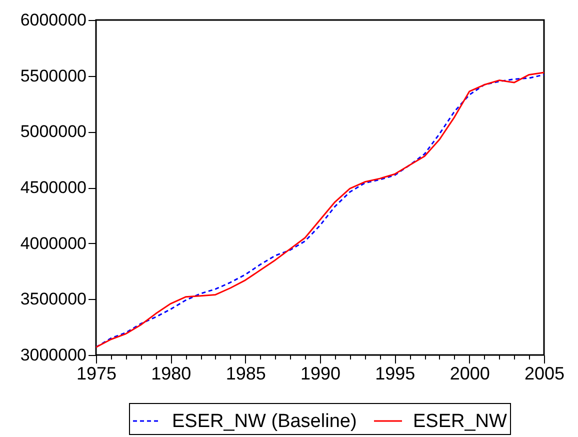 Image resolution: width=578 pixels, height=437 pixels. What do you see at coordinates (320, 374) in the screenshot?
I see `x-tick-label: 1990` at bounding box center [320, 374].